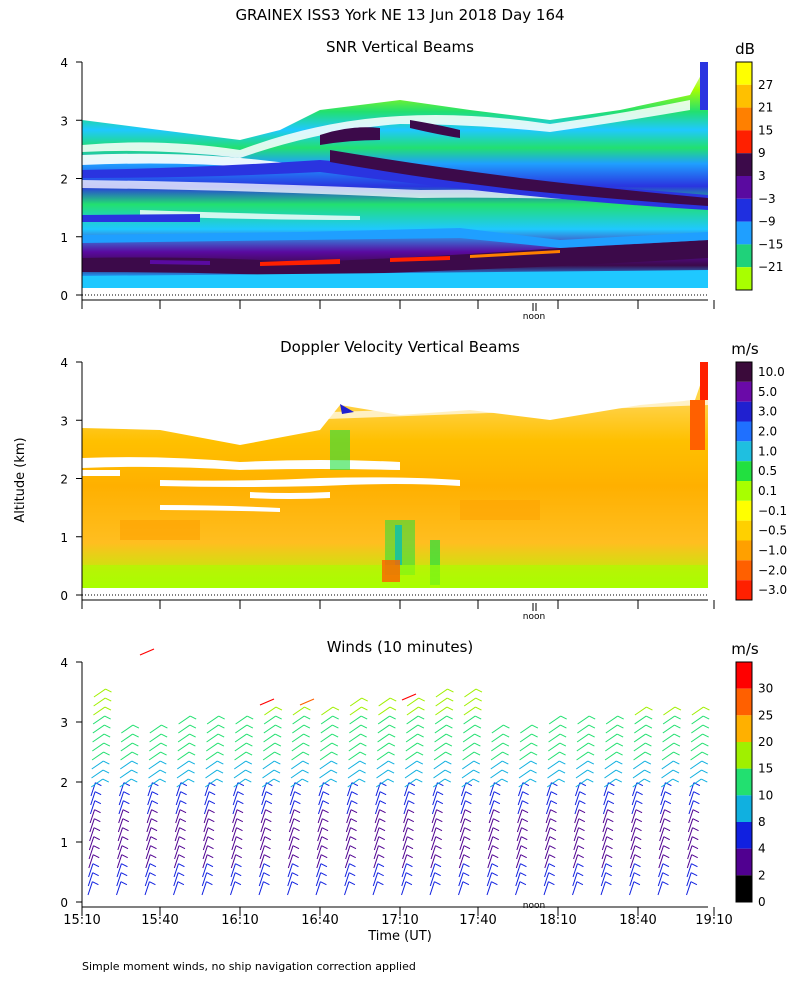 This screenshot has width=800, height=1000. Describe the element at coordinates (762, 902) in the screenshot. I see `colorbar-label: 0` at that location.